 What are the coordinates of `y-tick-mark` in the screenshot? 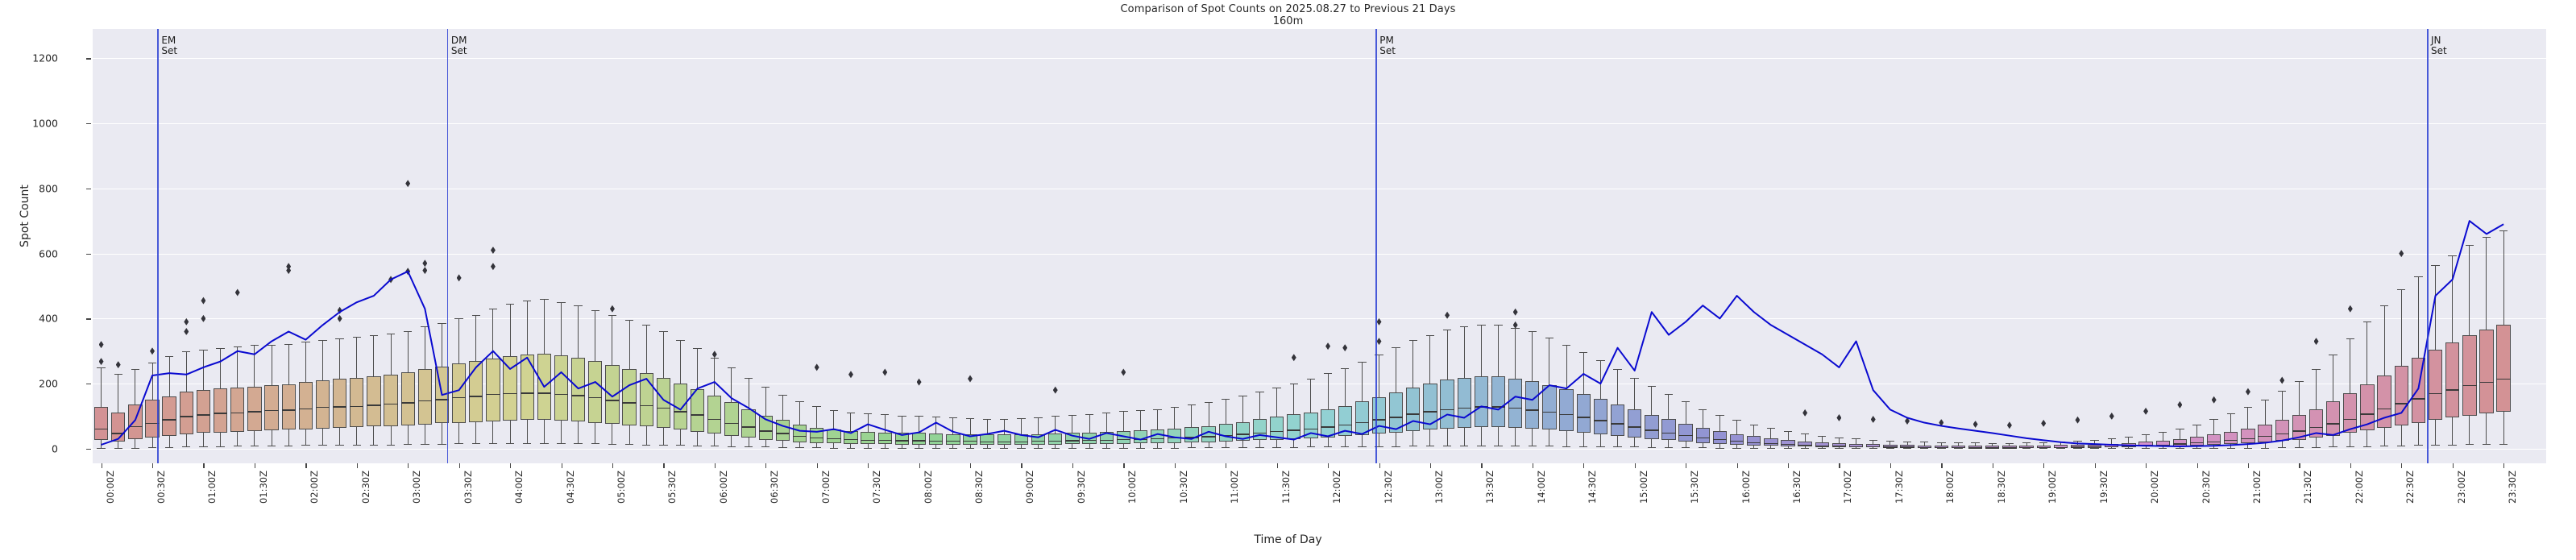 It's located at (88, 59).